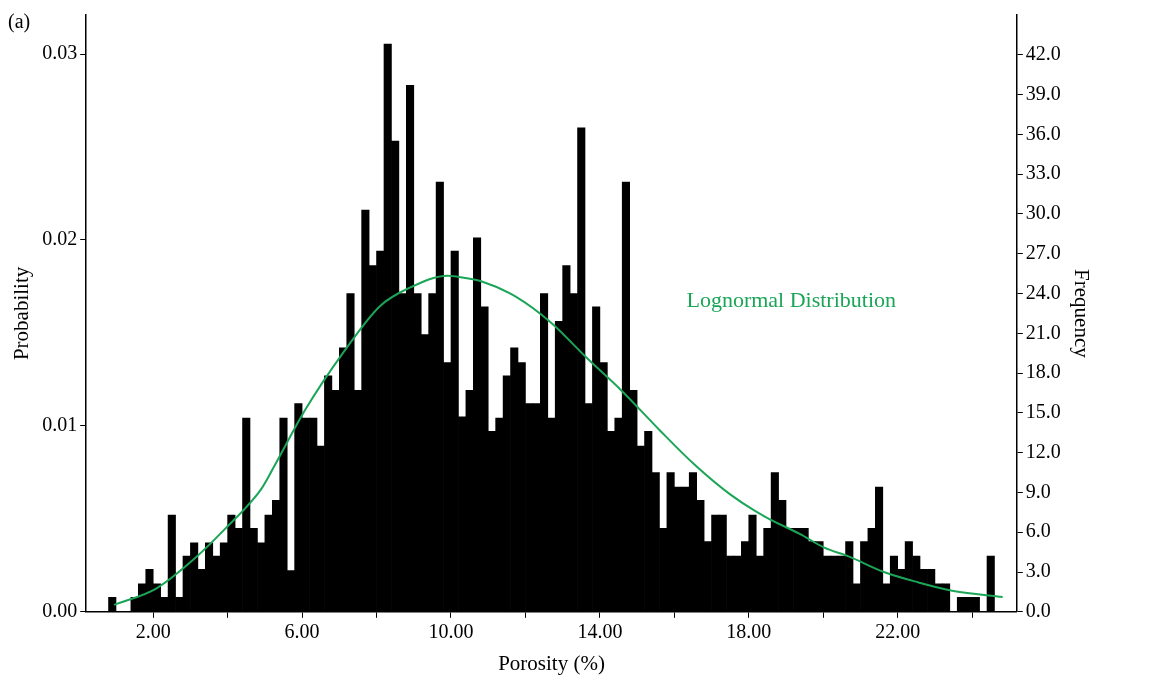 The width and height of the screenshot is (1157, 687). Describe the element at coordinates (1081, 314) in the screenshot. I see `y2-axis-title: Frequency` at that location.